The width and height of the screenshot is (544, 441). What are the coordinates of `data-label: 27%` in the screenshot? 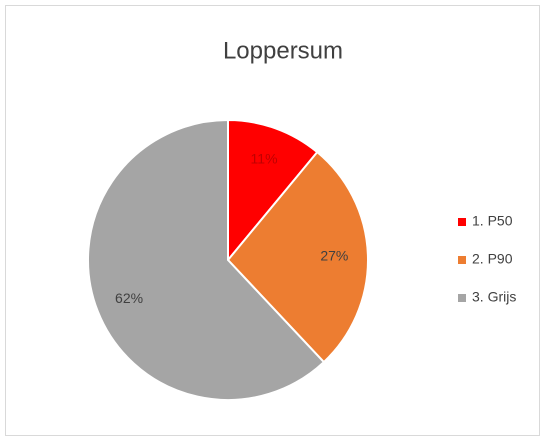 It's located at (334, 255).